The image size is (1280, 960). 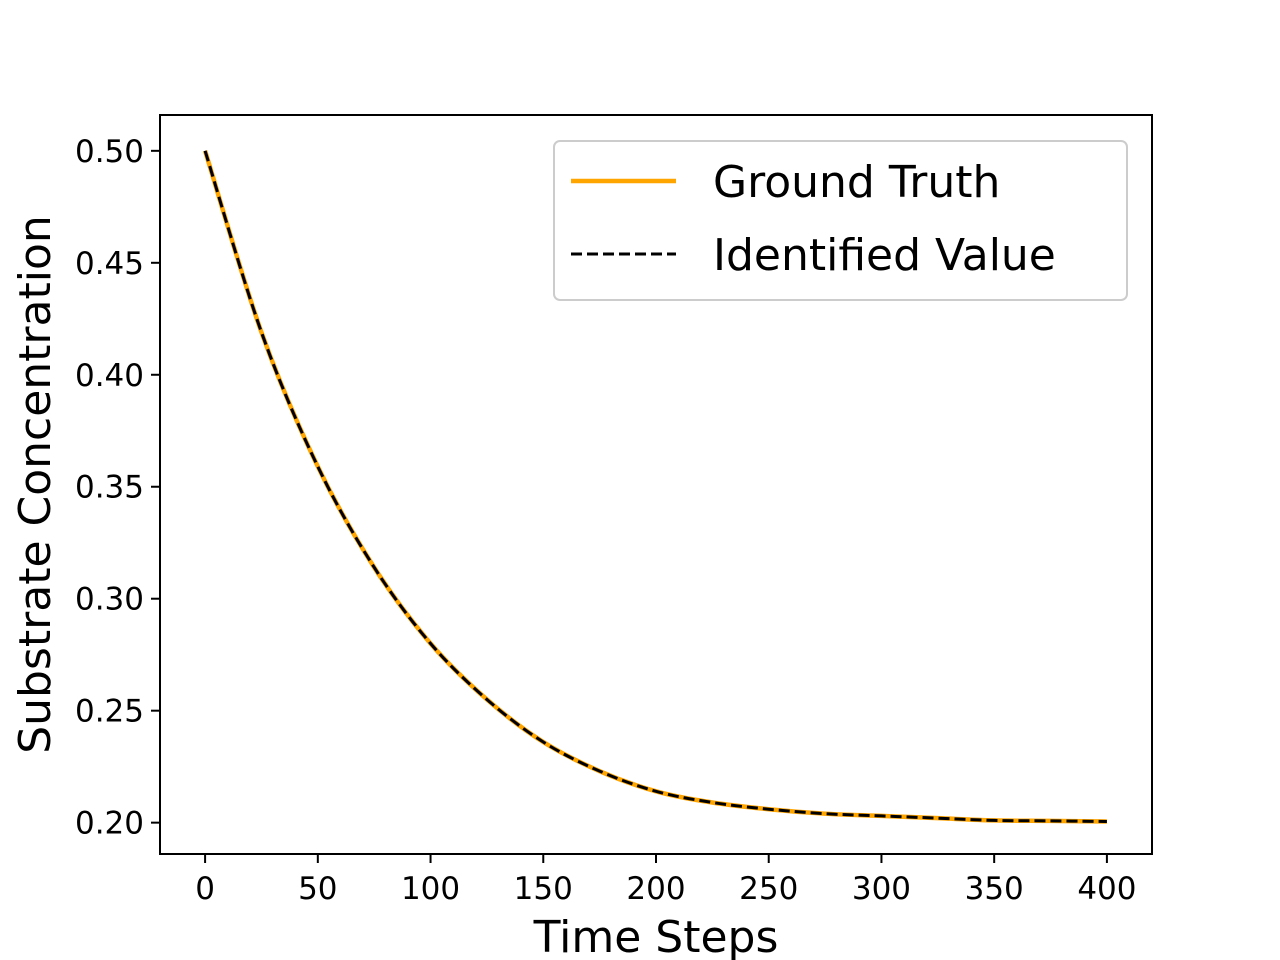 I want to click on y-tick-label: 0.30, so click(x=109, y=600).